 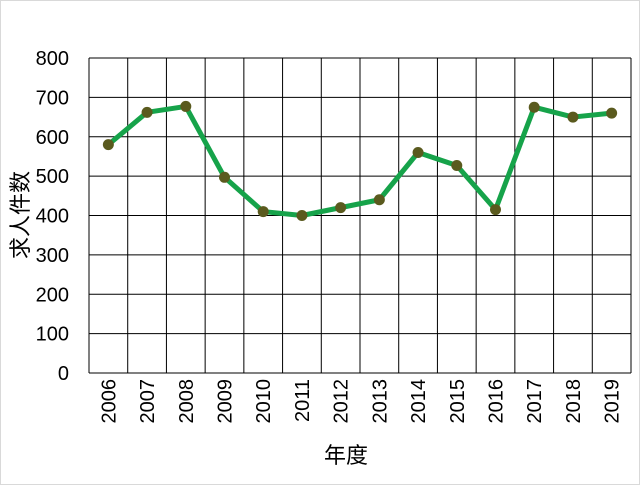 I want to click on x-tick-label: 2007, so click(x=148, y=401).